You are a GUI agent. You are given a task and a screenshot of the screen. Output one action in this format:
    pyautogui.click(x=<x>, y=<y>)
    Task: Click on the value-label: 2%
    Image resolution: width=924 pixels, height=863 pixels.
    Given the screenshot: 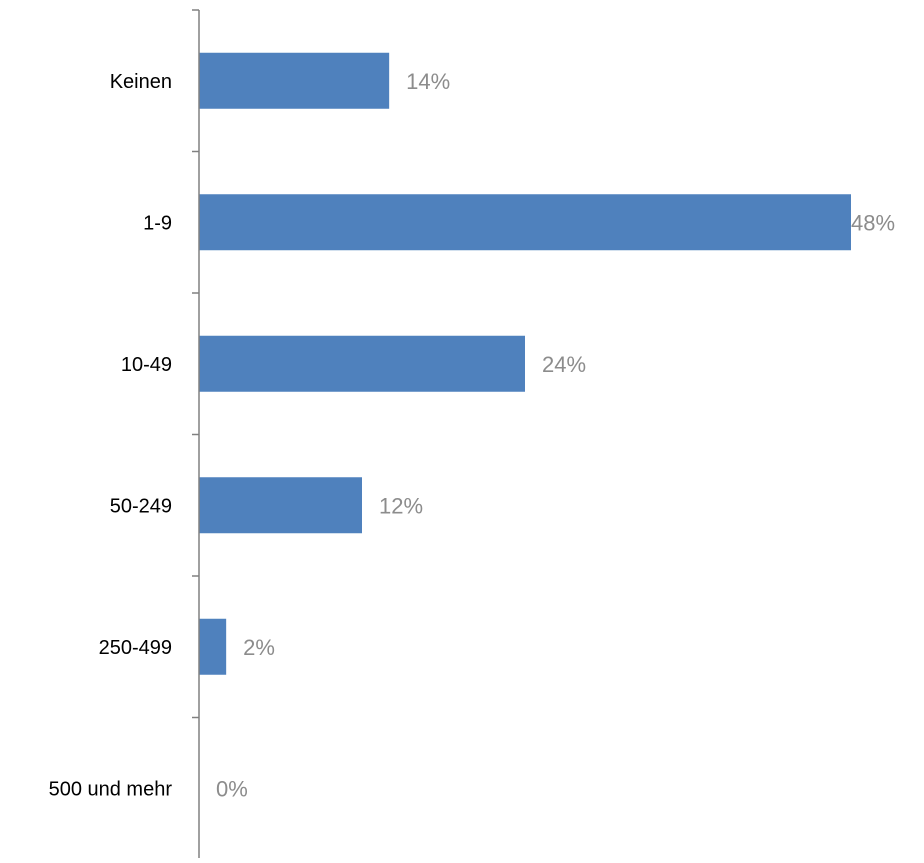 What is the action you would take?
    pyautogui.click(x=259, y=647)
    